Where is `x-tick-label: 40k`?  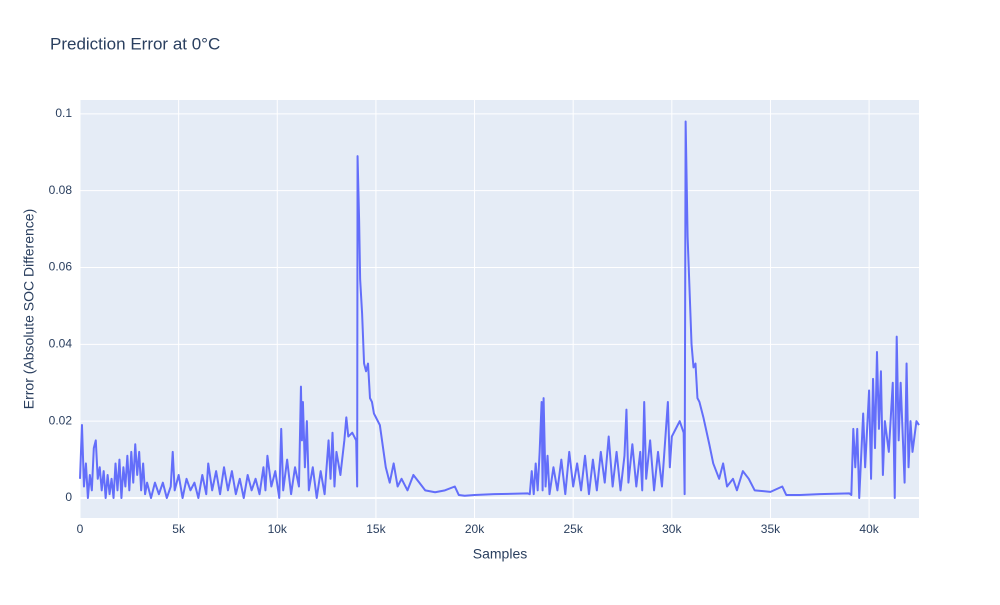
x-tick-label: 40k is located at coordinates (869, 529).